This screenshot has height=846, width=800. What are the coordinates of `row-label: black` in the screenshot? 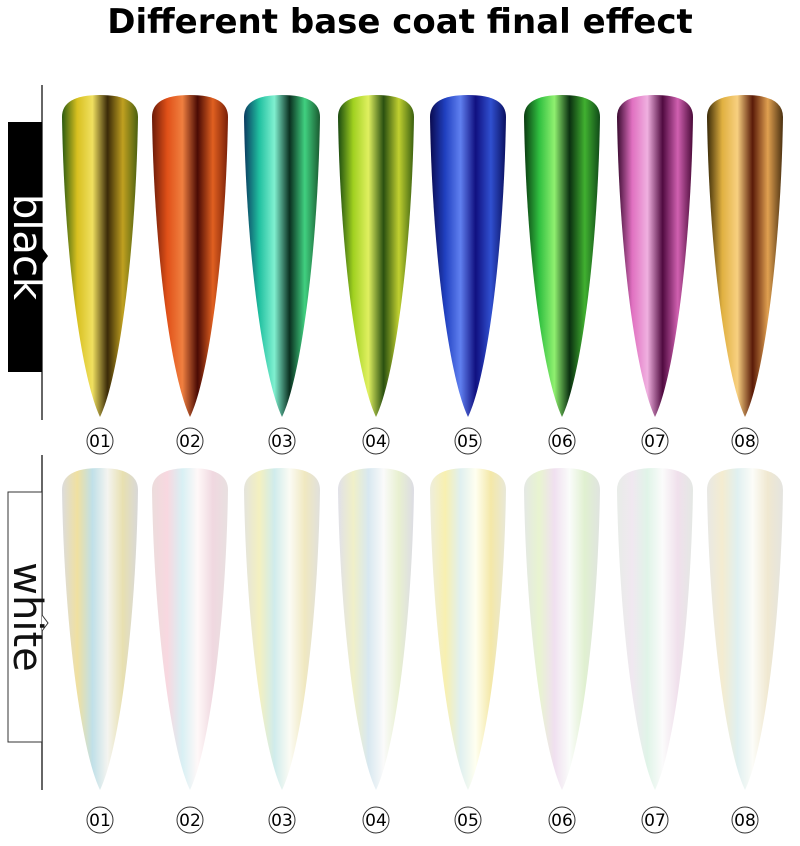 It's located at (27, 247).